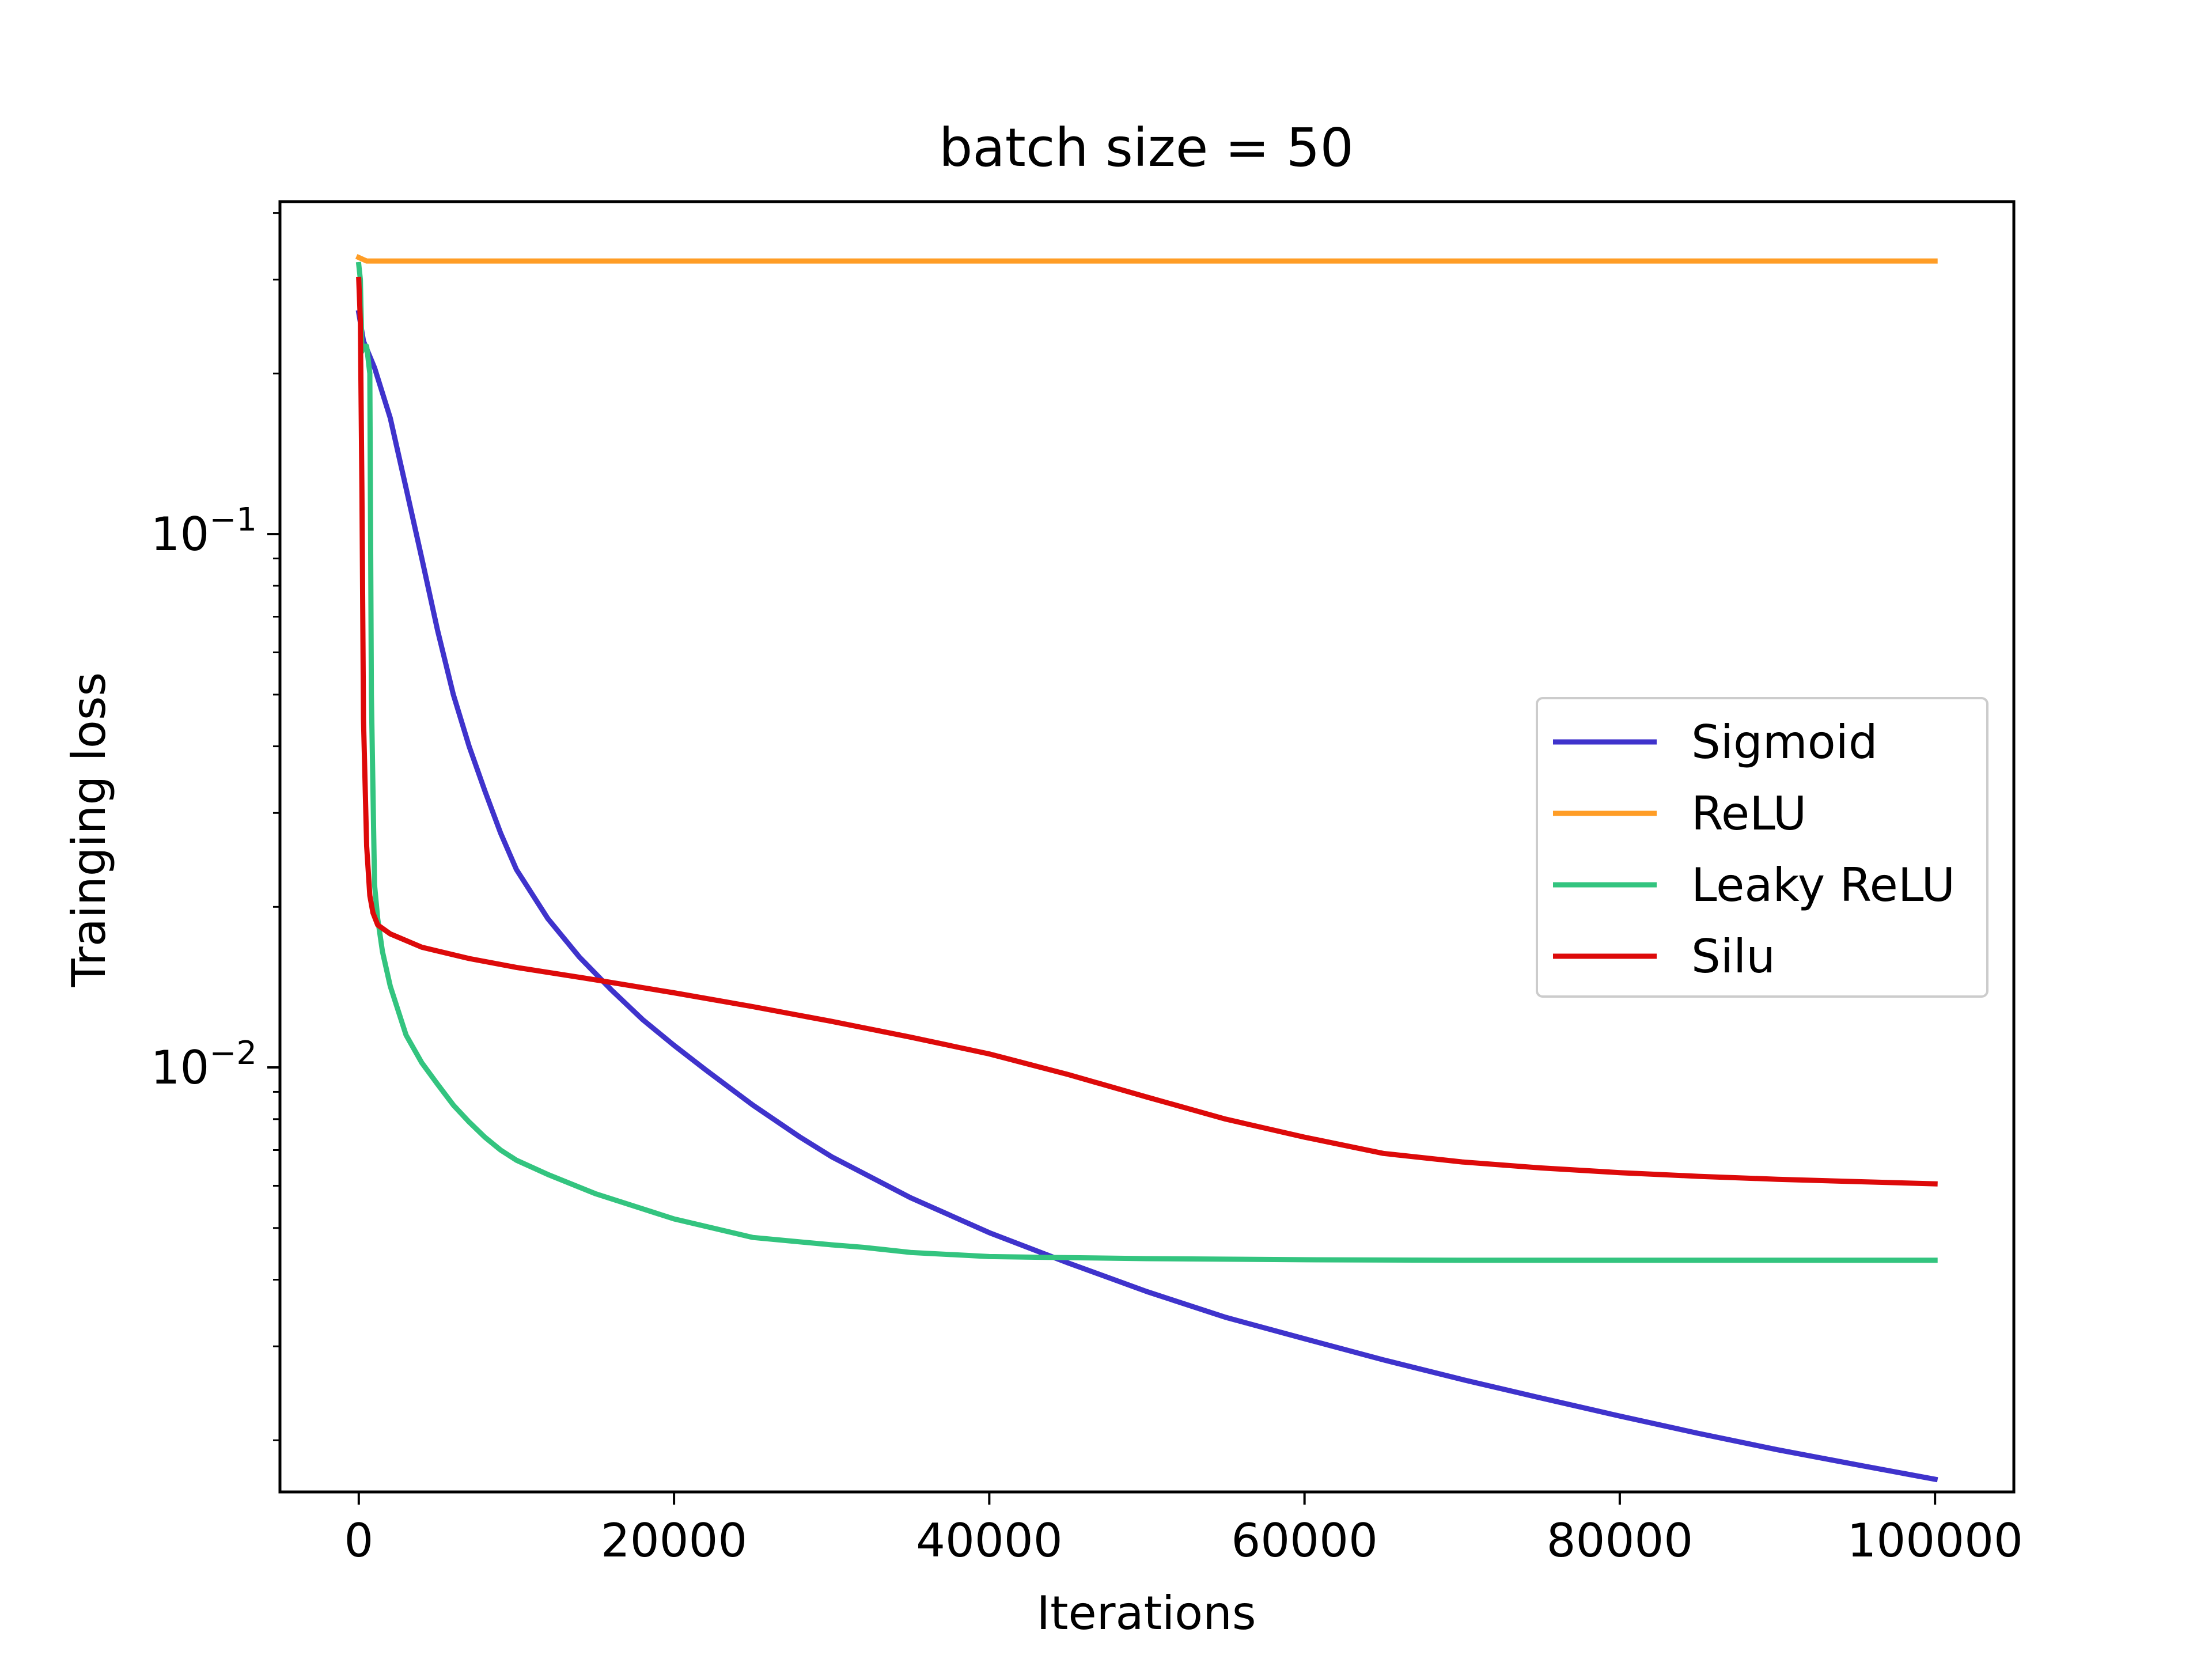  Describe the element at coordinates (1748, 813) in the screenshot. I see `legend-label: ReLU` at that location.